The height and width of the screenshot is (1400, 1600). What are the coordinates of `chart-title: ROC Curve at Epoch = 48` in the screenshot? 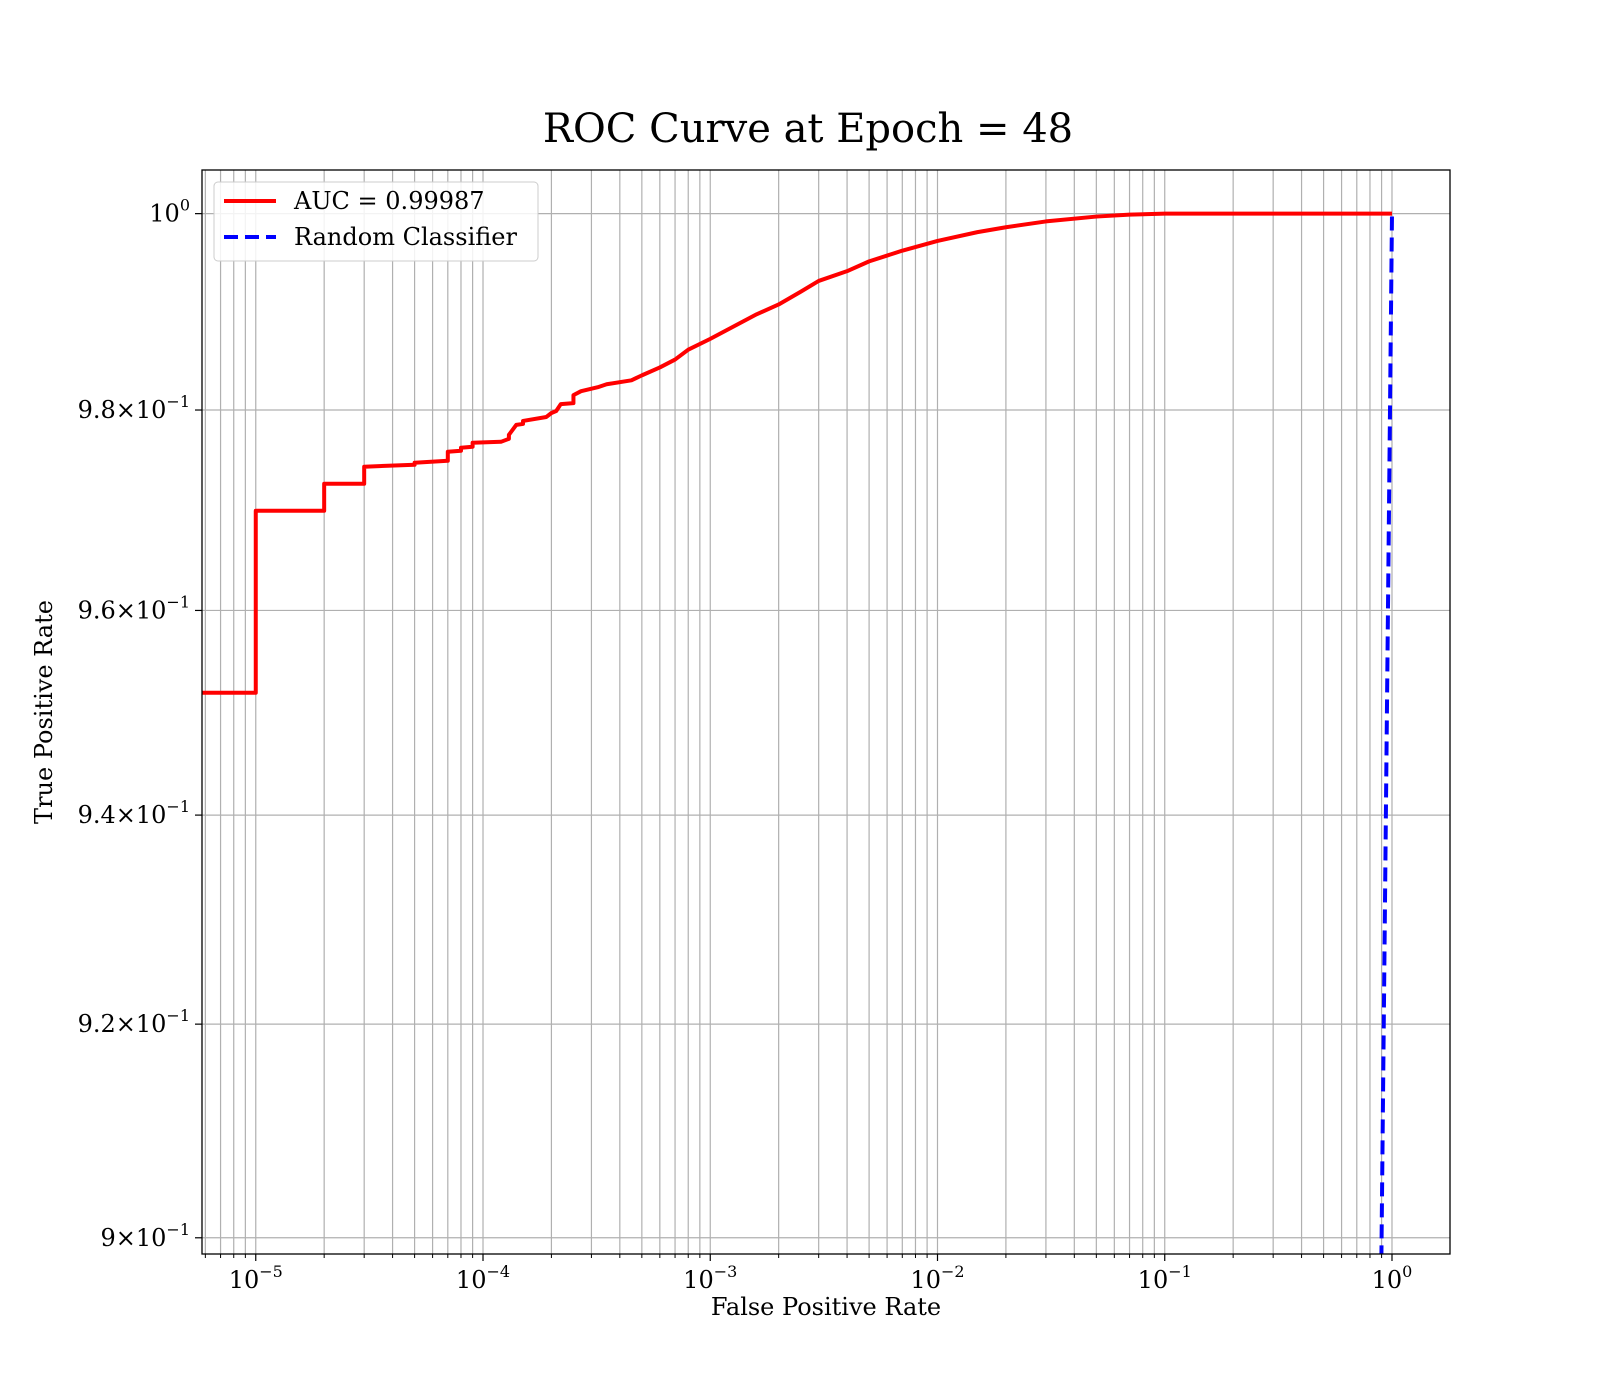 It's located at (808, 129).